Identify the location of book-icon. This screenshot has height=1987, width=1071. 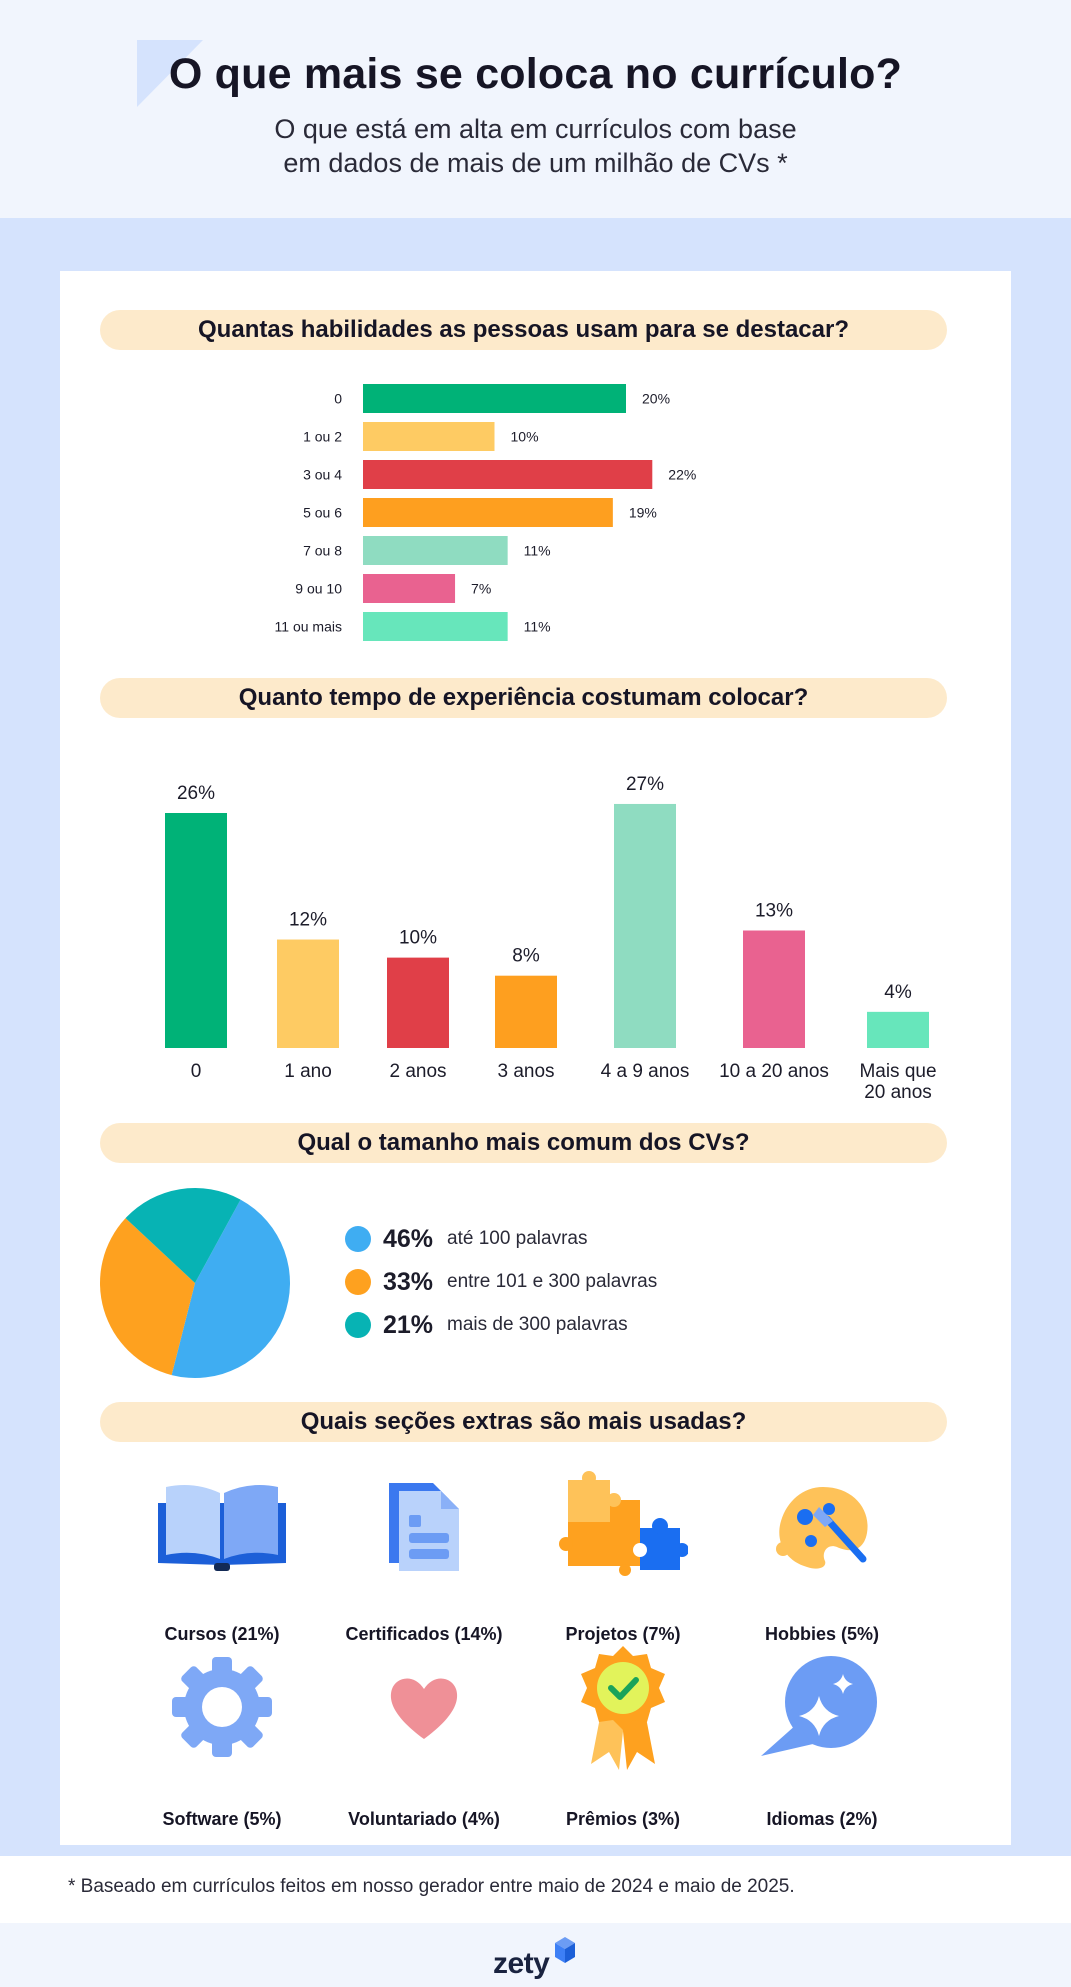
(222, 1528).